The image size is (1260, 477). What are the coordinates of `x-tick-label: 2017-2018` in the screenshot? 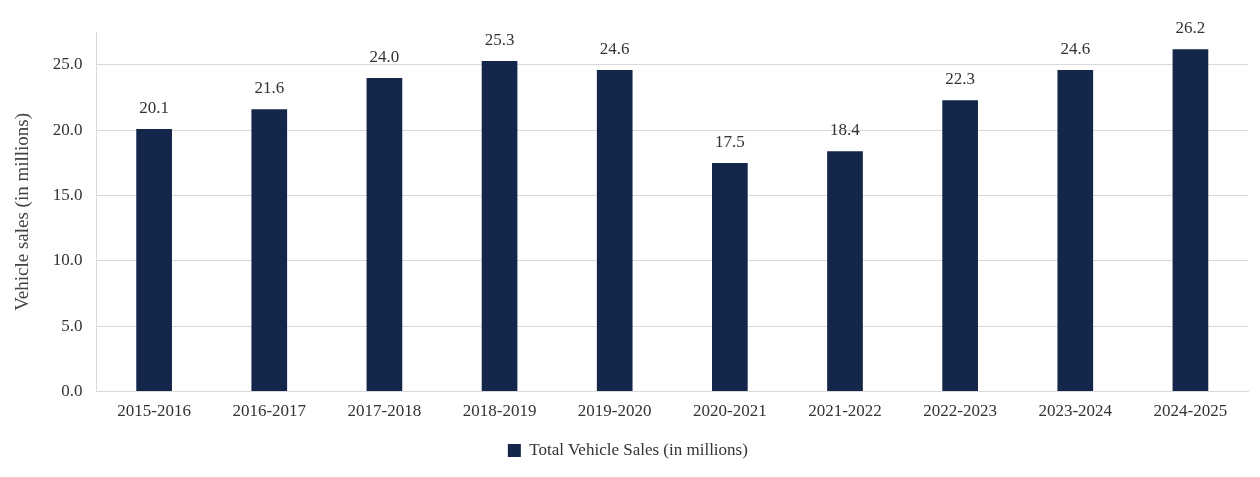 It's located at (384, 411).